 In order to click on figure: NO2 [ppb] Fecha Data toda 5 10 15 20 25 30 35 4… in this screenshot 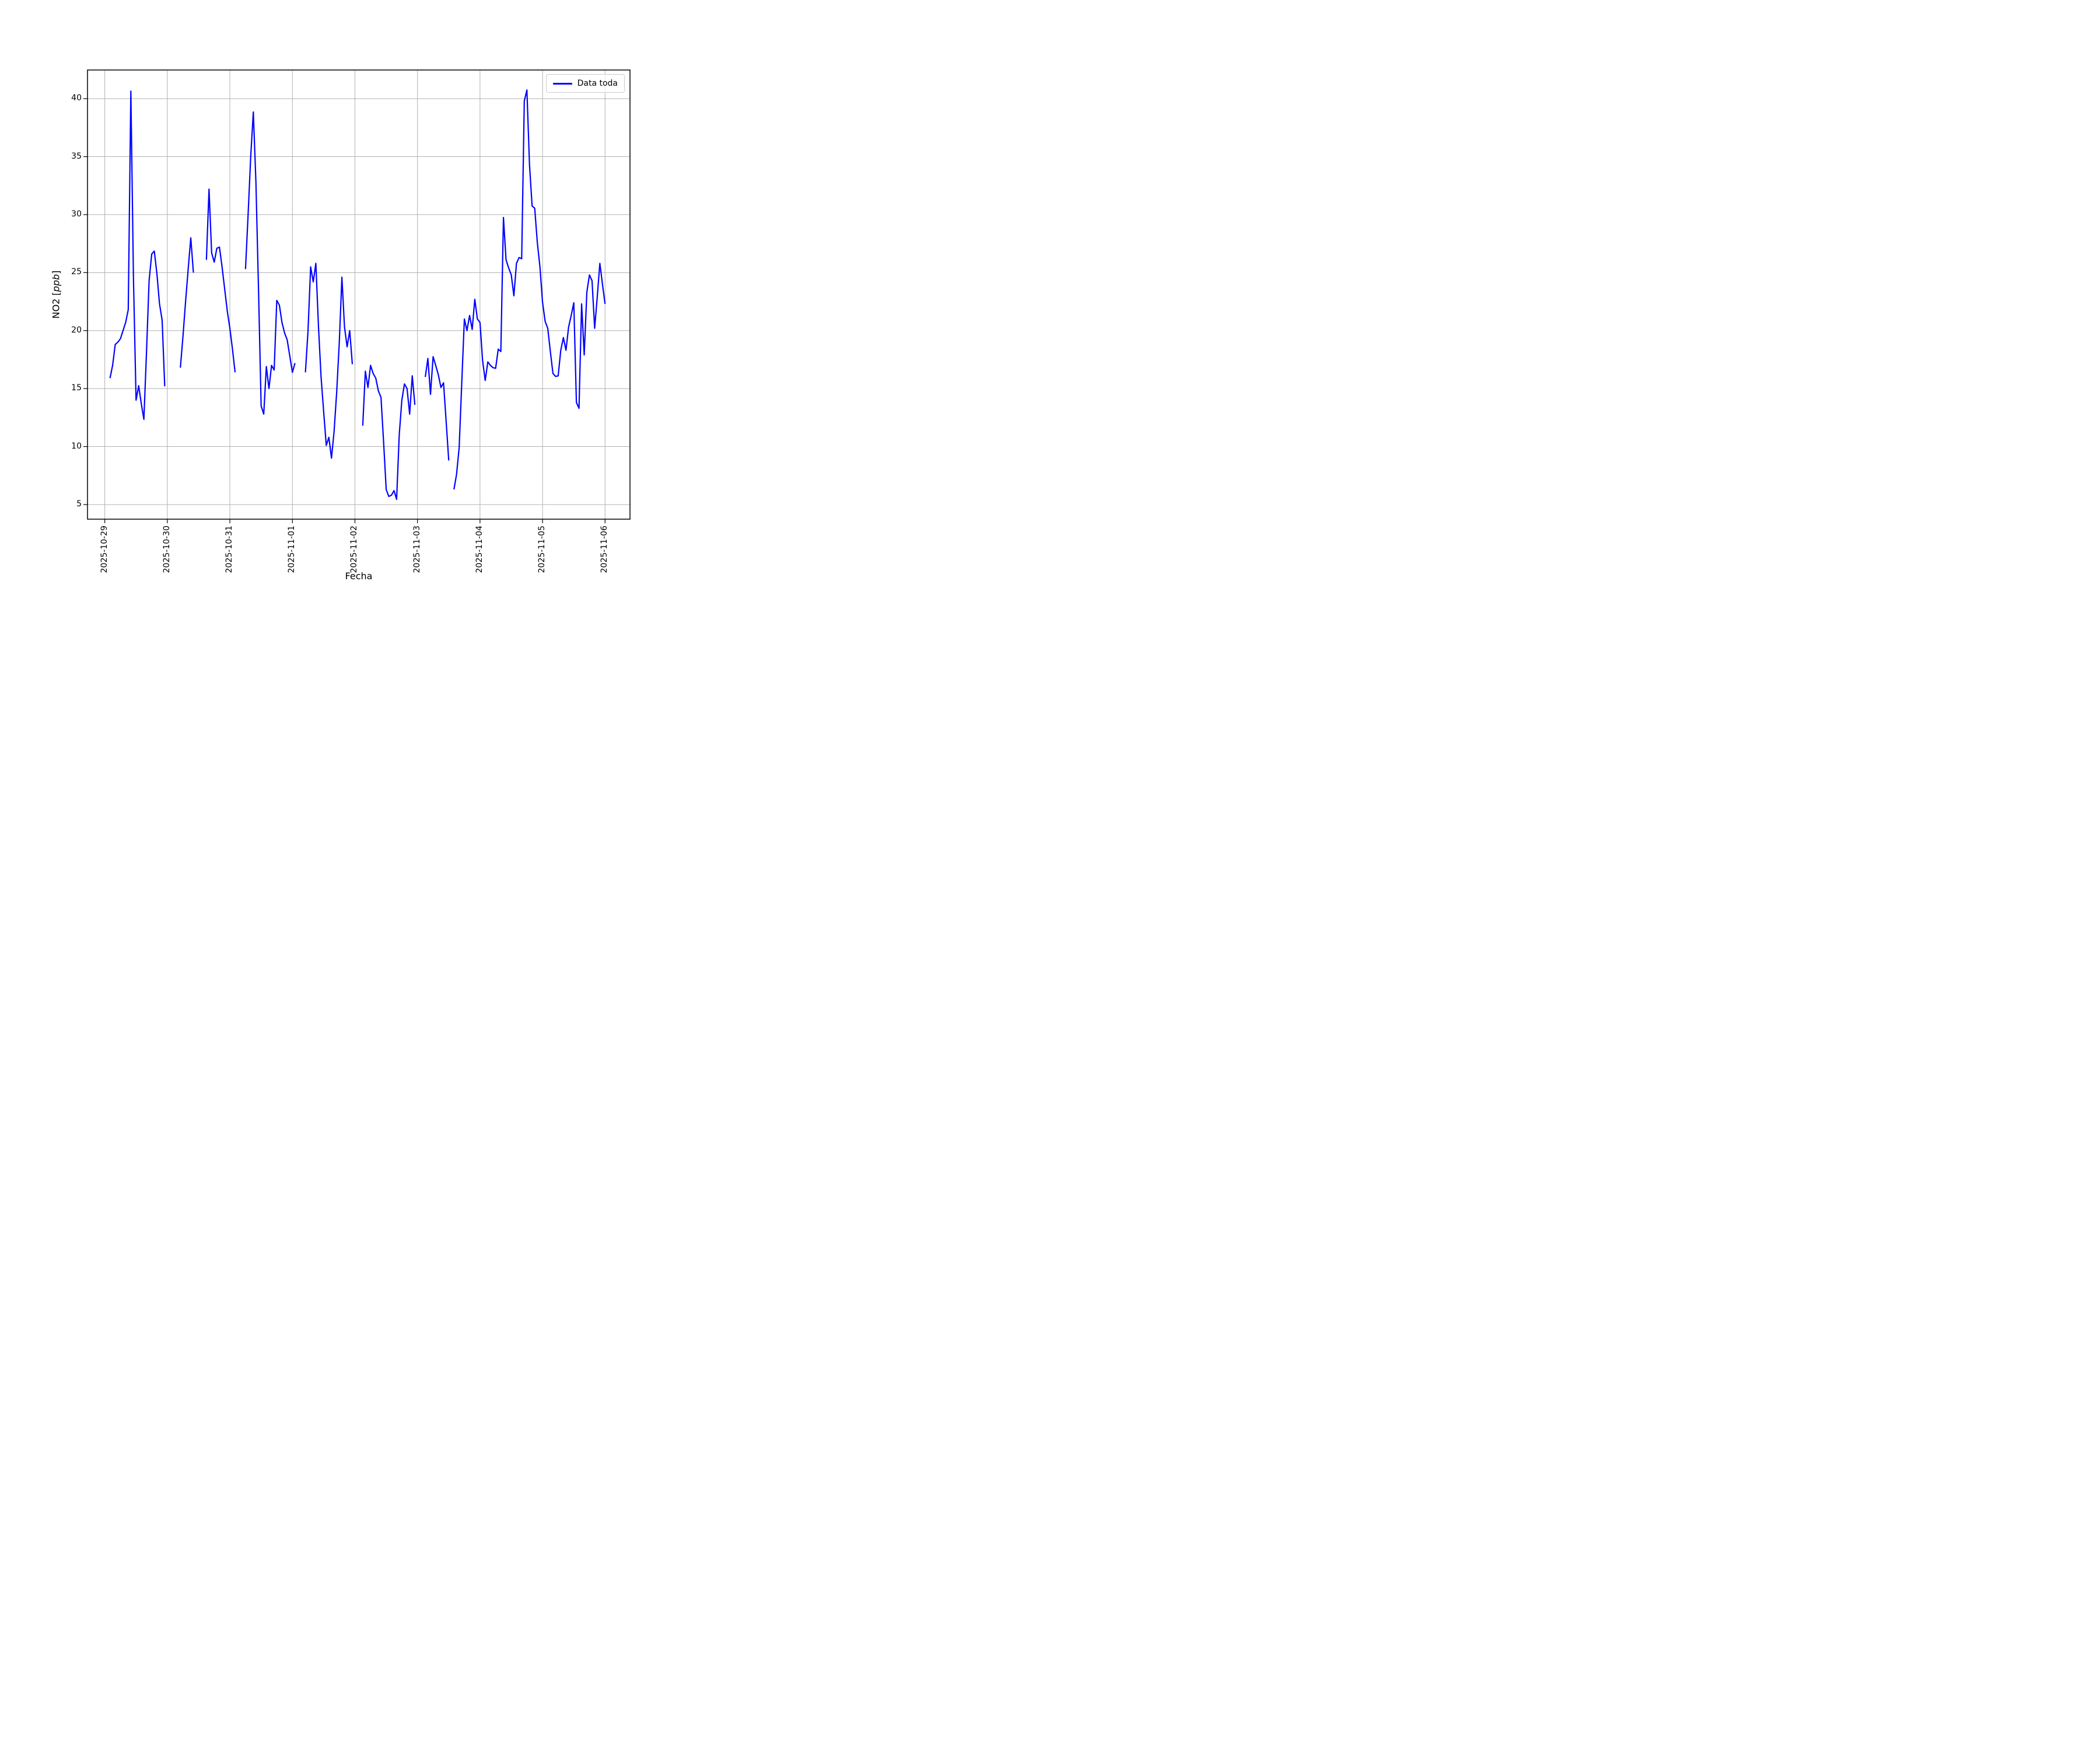, I will do `click(350, 291)`.